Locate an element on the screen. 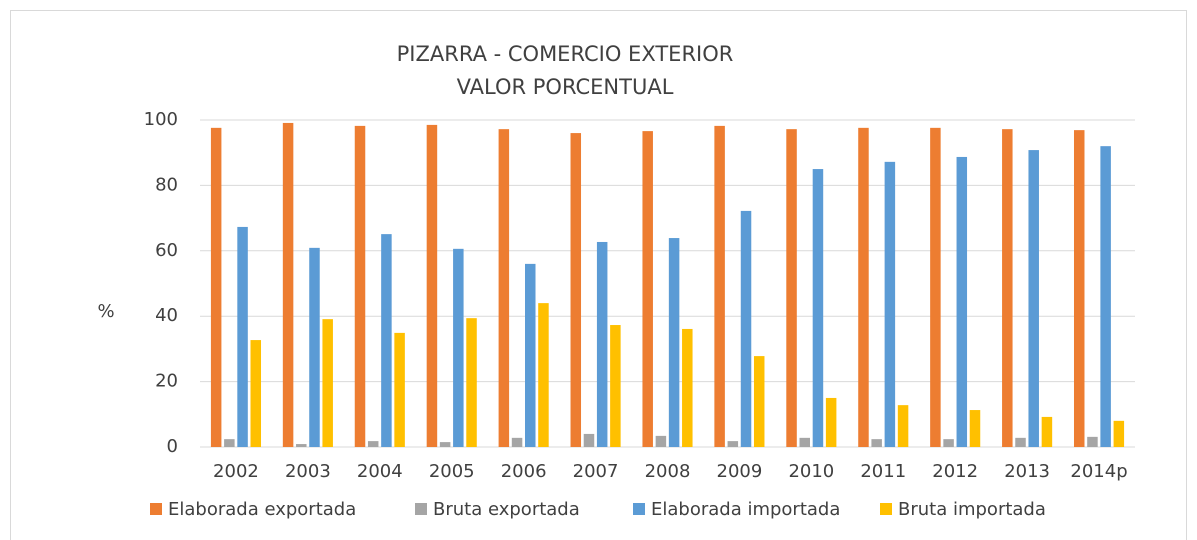 The width and height of the screenshot is (1197, 540). x-tick-label: 2010 is located at coordinates (811, 471).